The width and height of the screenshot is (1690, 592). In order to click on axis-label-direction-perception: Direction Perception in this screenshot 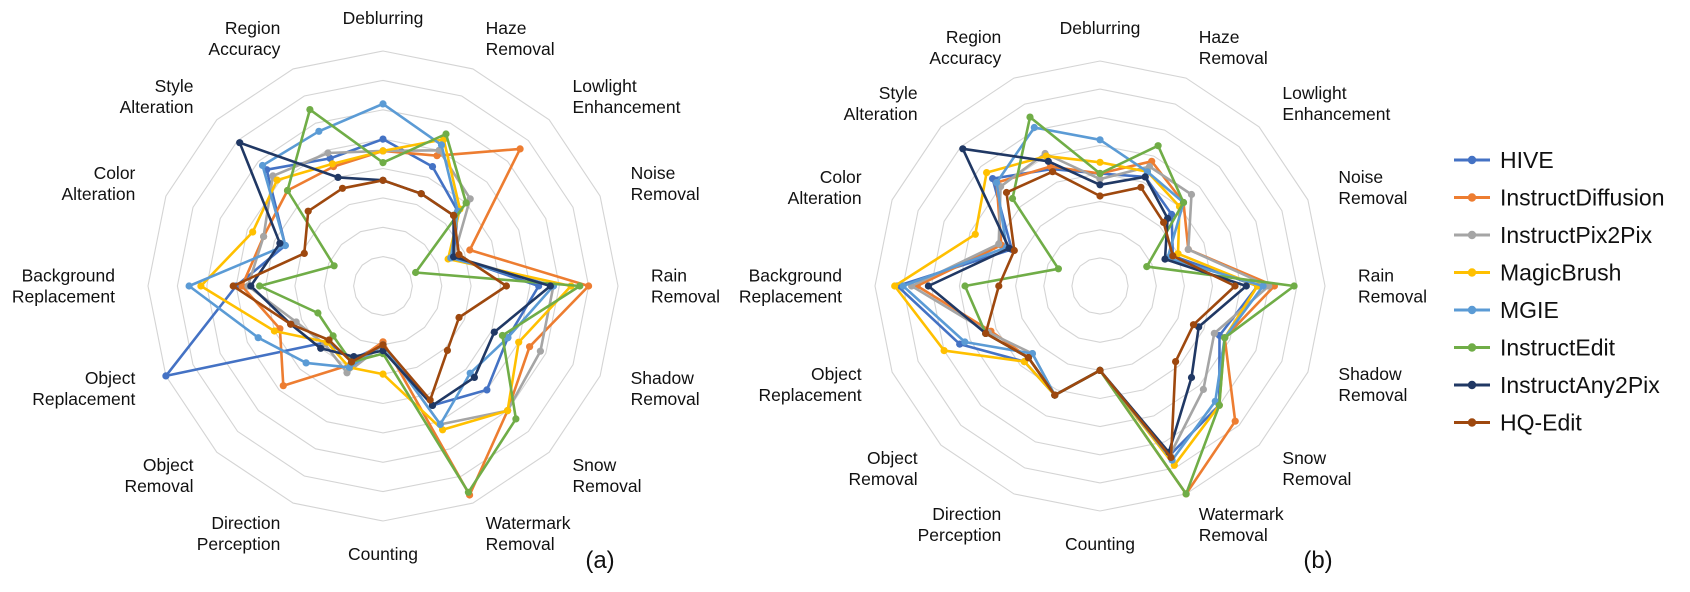, I will do `click(239, 533)`.